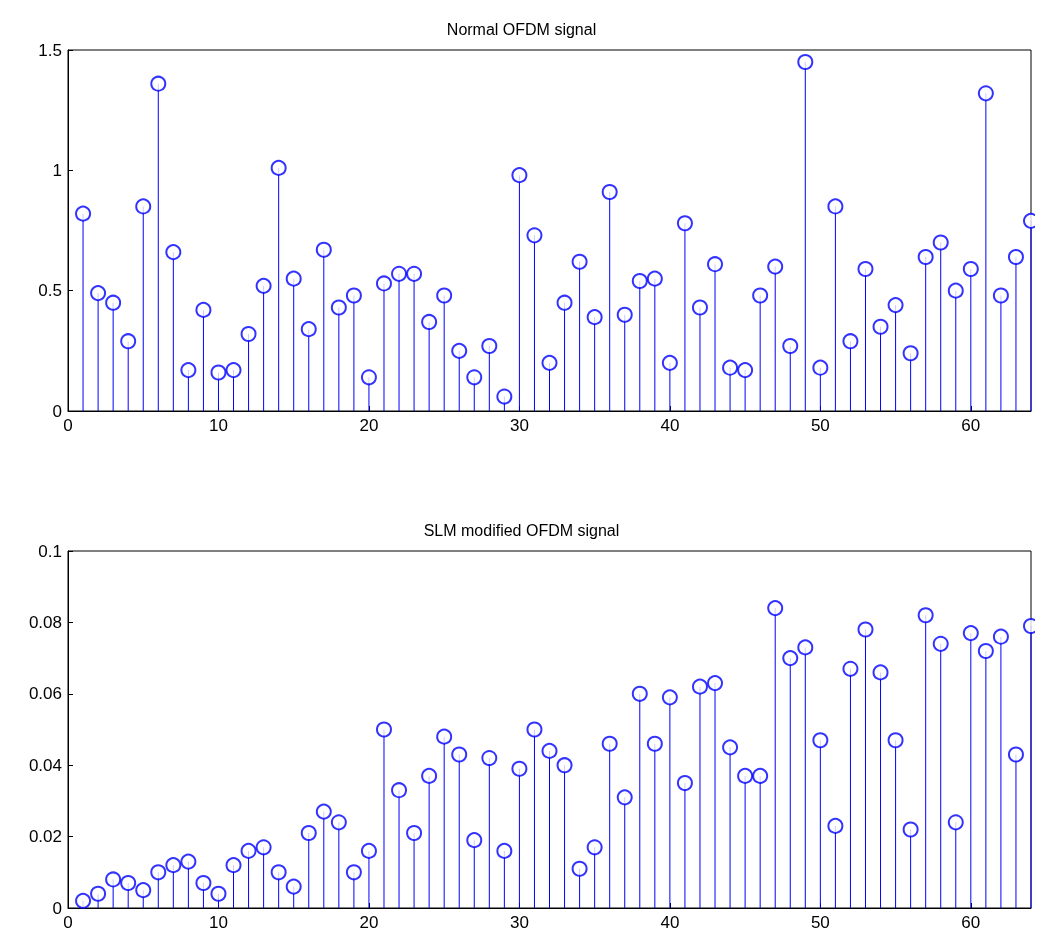 Image resolution: width=1043 pixels, height=951 pixels. I want to click on y-tick-label: 0.5, so click(50, 291).